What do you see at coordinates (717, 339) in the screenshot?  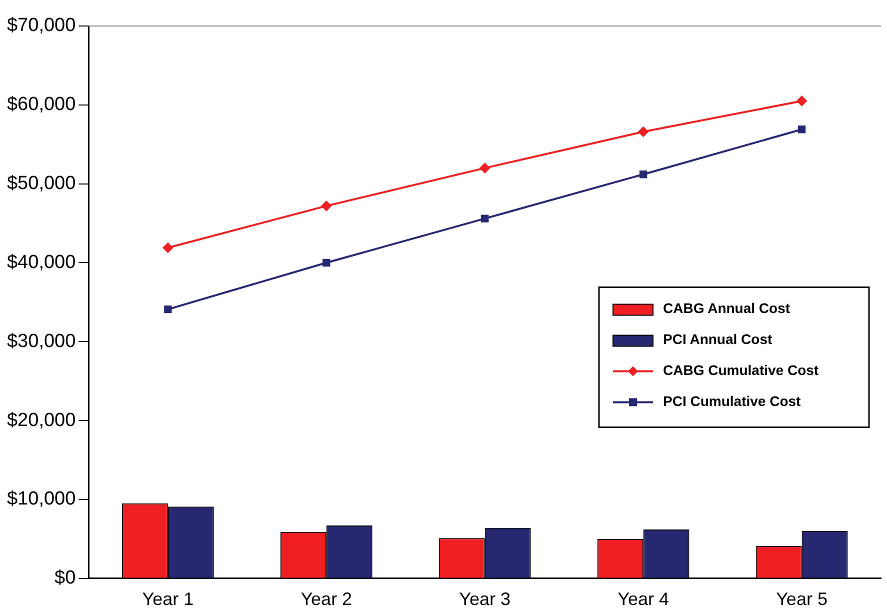 I see `legend-label: PCI Annual Cost` at bounding box center [717, 339].